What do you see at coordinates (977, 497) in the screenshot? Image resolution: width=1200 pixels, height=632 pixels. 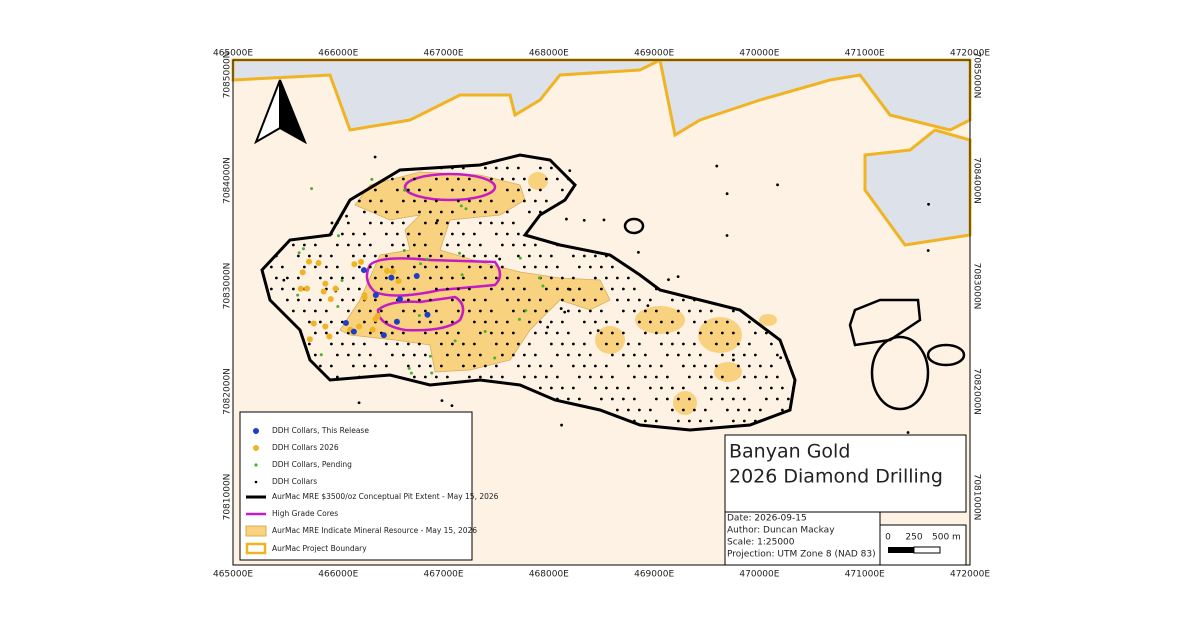 I see `northing-label: 7081000N` at bounding box center [977, 497].